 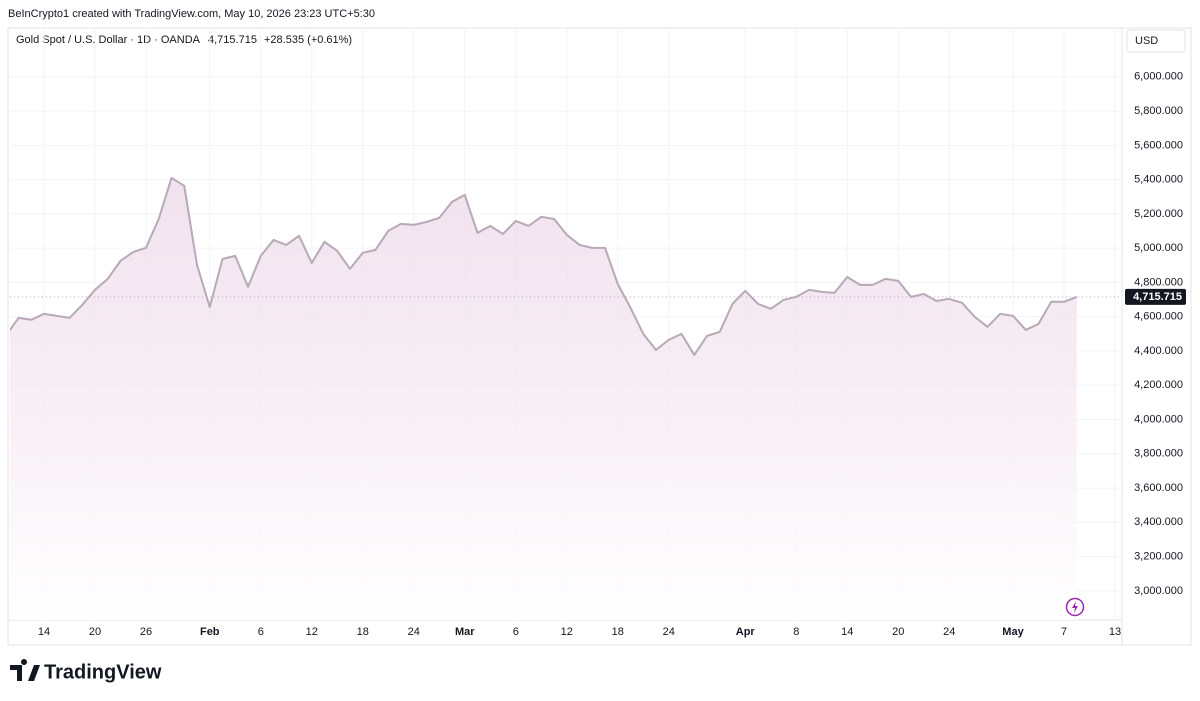 What do you see at coordinates (1158, 317) in the screenshot?
I see `y-tick-label: 4,600.000` at bounding box center [1158, 317].